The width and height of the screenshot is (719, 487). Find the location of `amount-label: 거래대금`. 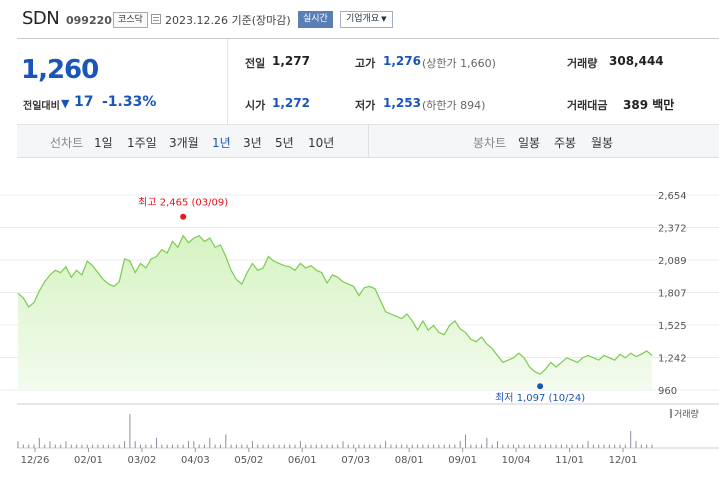

amount-label: 거래대금 is located at coordinates (587, 105).